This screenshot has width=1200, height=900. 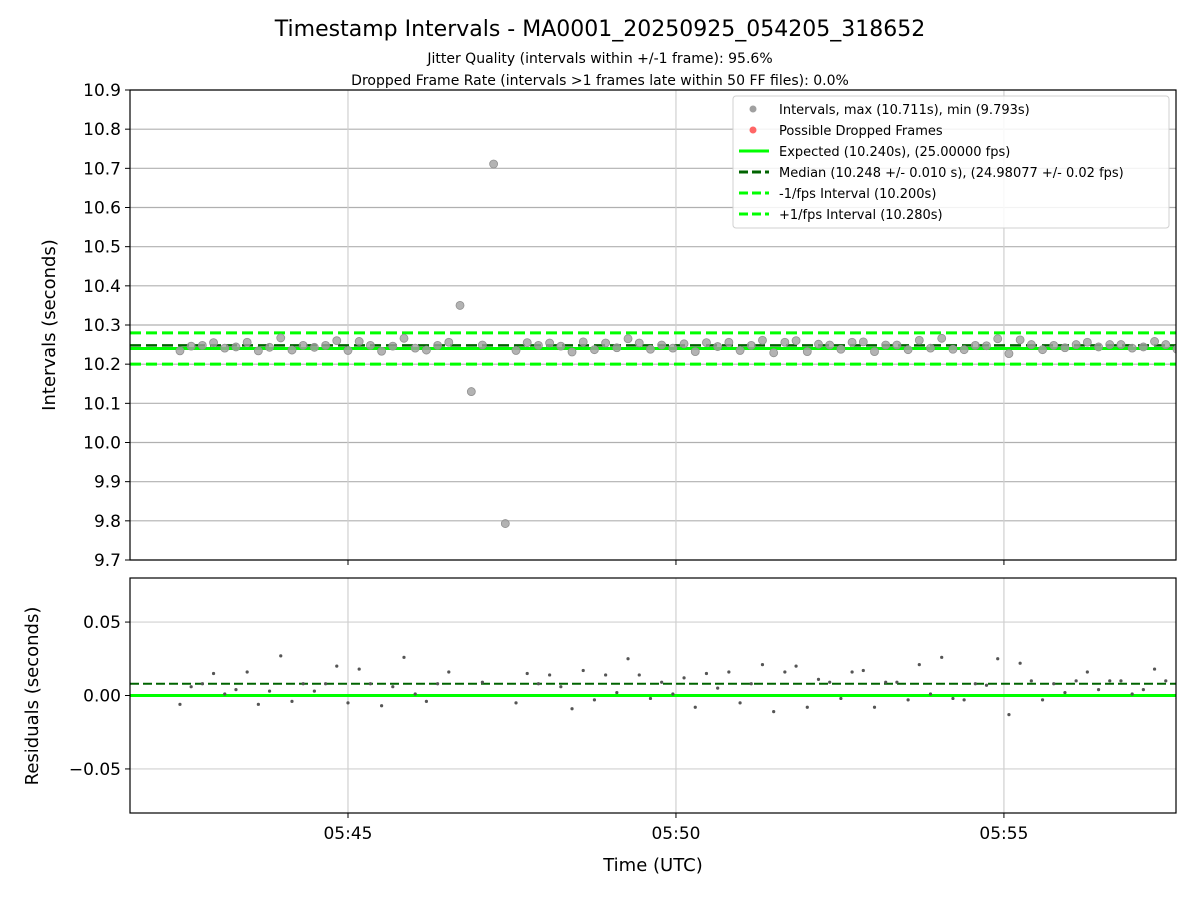 I want to click on legend-label: Expected (10.240s), (25.00000 fps), so click(x=894, y=152).